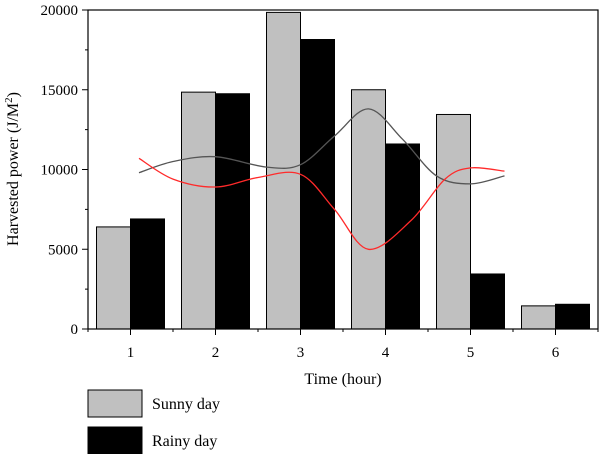 Image resolution: width=600 pixels, height=454 pixels. I want to click on x-tick-label: 6, so click(556, 353).